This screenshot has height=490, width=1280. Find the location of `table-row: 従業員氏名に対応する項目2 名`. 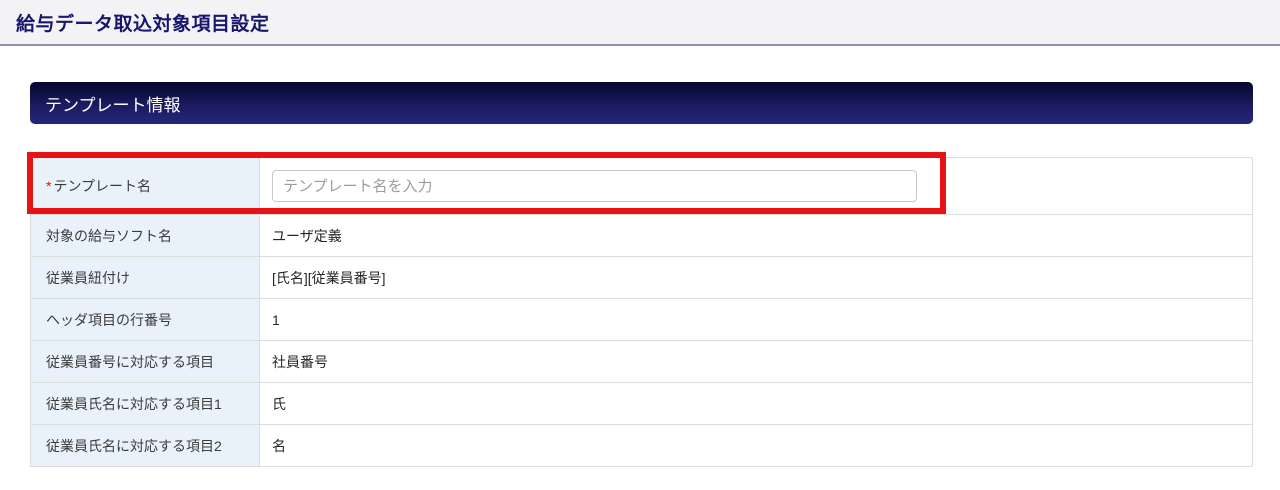

table-row: 従業員氏名に対応する項目2 名 is located at coordinates (641, 445).